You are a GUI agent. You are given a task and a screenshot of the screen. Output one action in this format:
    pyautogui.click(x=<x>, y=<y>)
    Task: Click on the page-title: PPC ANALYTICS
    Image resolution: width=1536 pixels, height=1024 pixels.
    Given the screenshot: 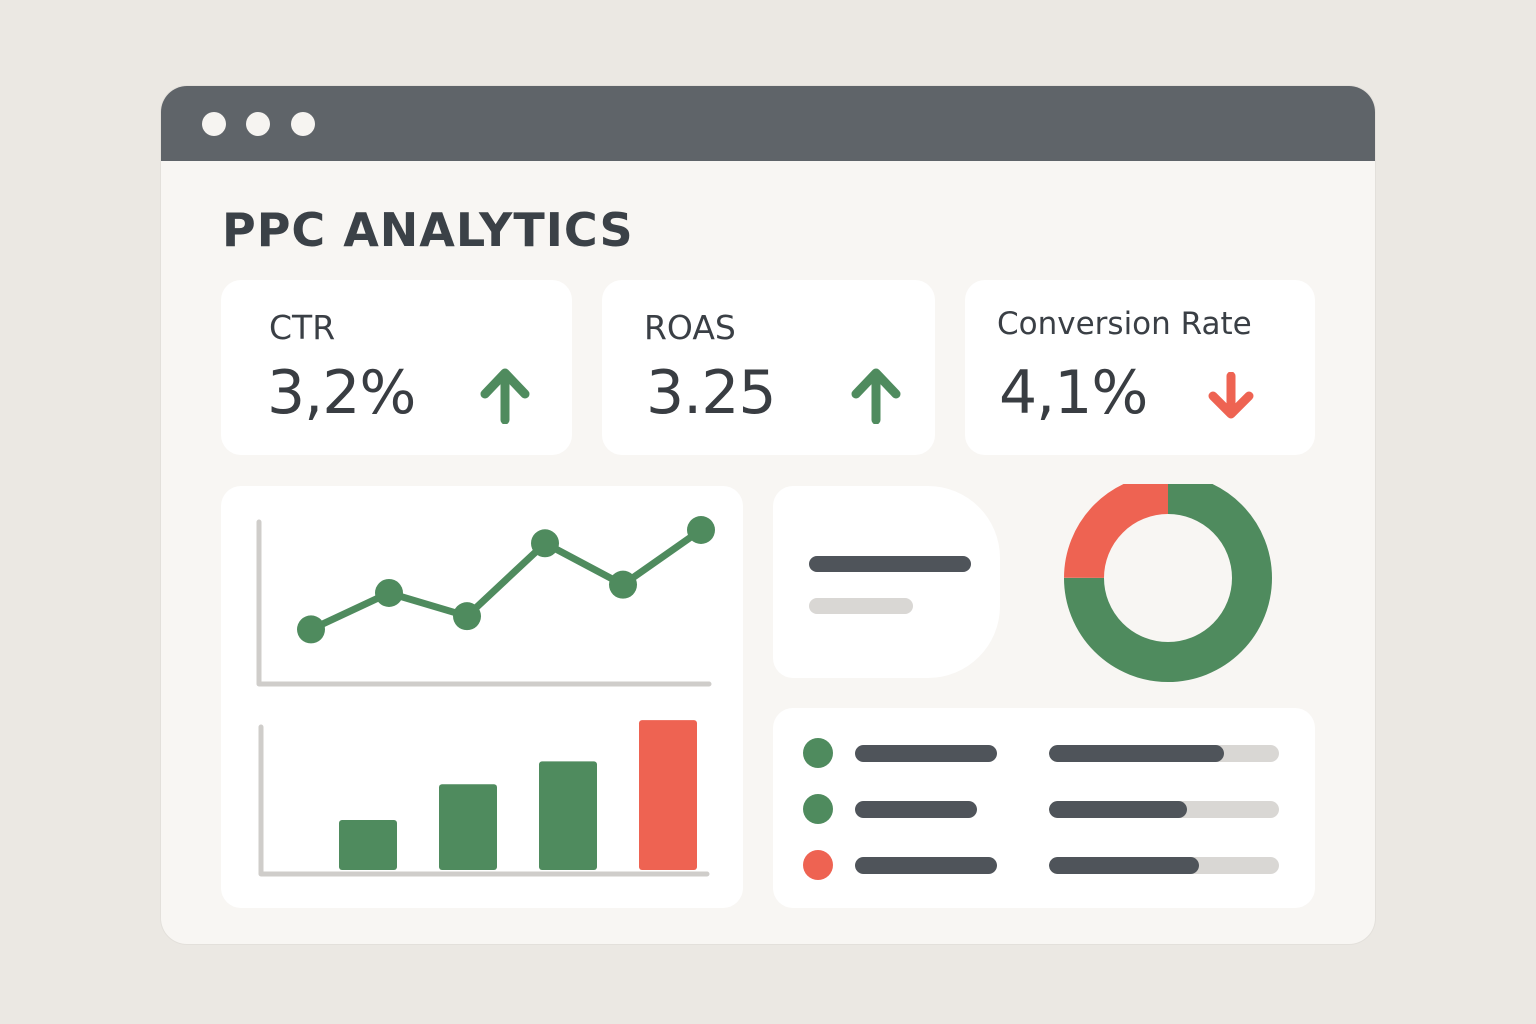 What is the action you would take?
    pyautogui.click(x=428, y=230)
    